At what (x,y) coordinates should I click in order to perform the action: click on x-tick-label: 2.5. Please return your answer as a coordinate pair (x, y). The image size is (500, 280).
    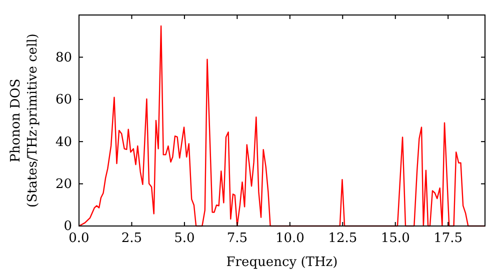
    Looking at the image, I should click on (131, 238).